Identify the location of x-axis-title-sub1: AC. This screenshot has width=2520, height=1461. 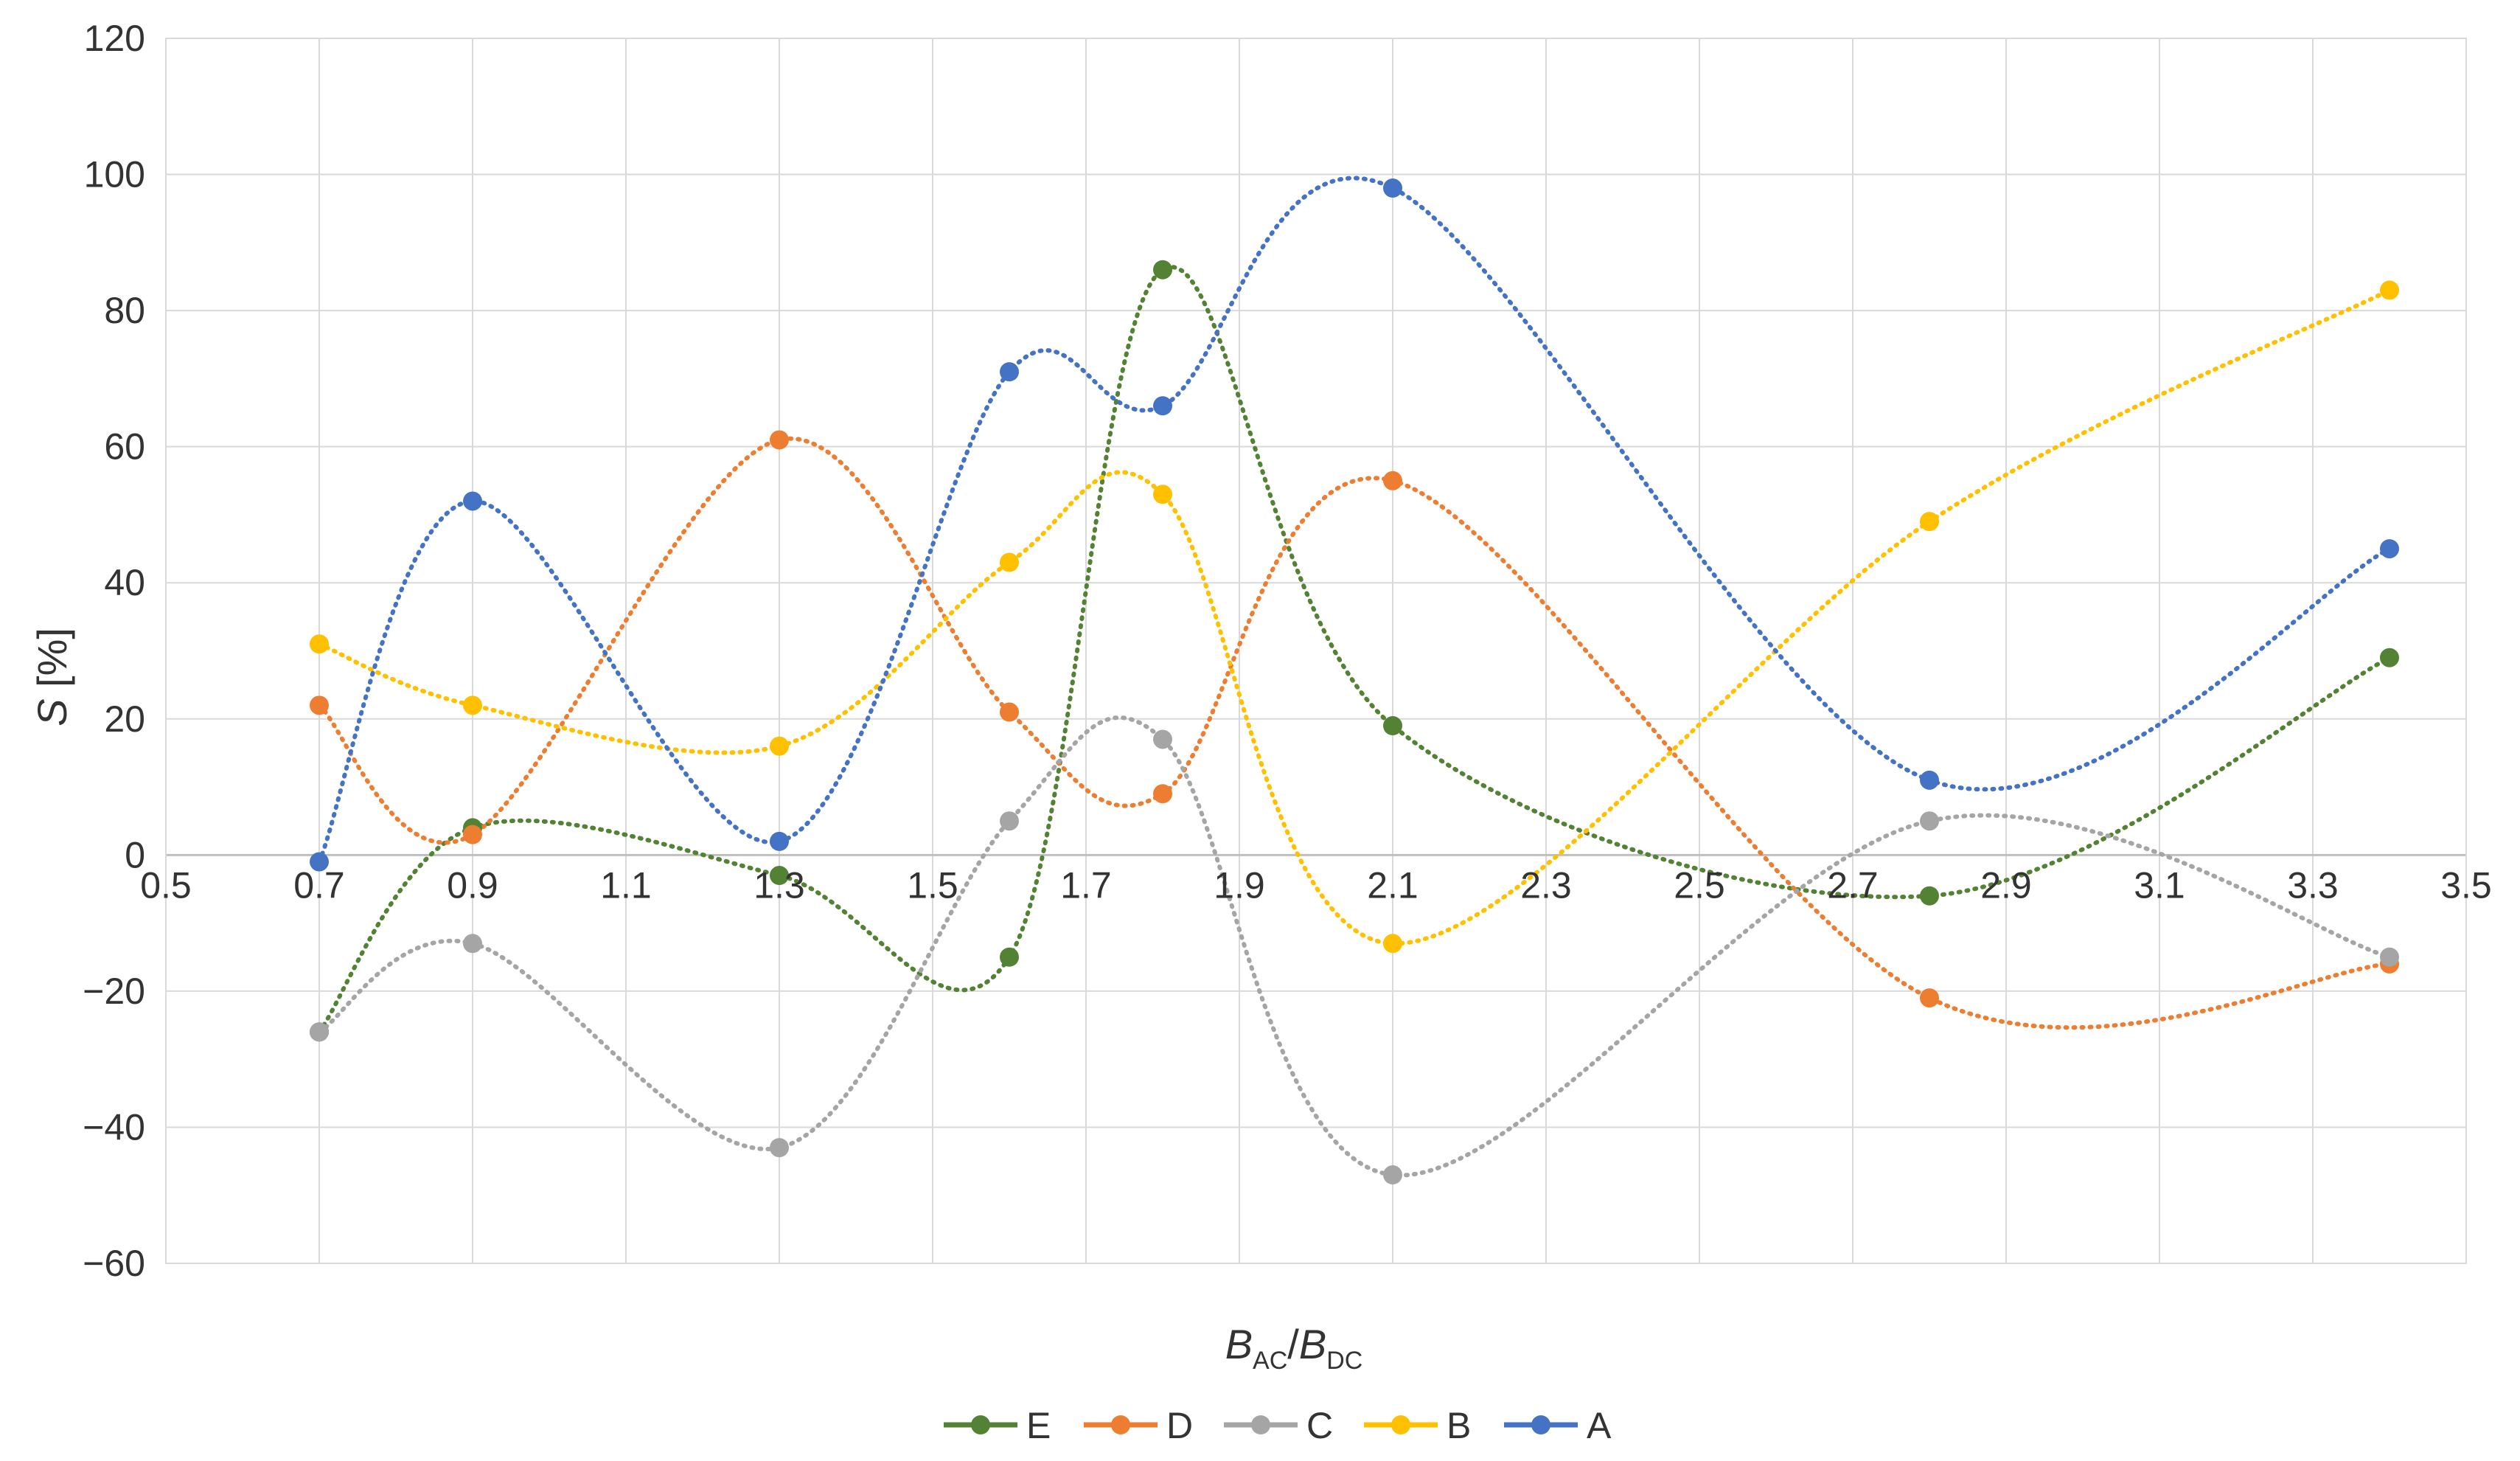
(1270, 1361).